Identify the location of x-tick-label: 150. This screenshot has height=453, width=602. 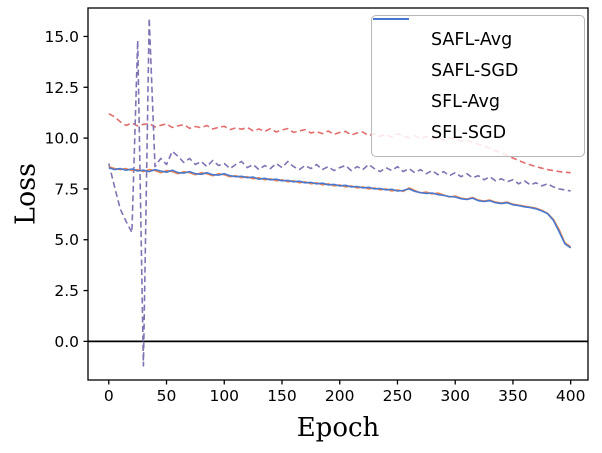
(282, 396).